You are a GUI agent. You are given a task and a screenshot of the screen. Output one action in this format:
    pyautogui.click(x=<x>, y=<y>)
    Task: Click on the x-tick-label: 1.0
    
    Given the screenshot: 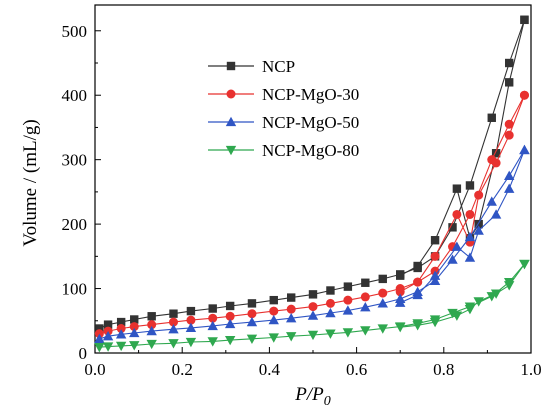 What is the action you would take?
    pyautogui.click(x=530, y=369)
    